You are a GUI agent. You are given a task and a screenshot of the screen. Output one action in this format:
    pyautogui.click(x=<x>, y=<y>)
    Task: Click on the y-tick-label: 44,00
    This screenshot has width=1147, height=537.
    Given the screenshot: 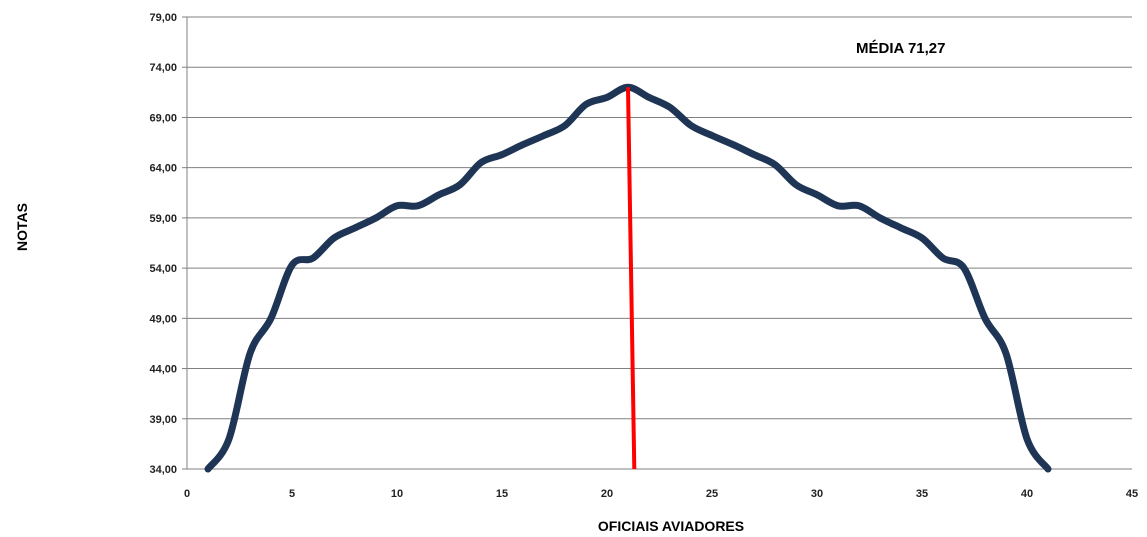 What is the action you would take?
    pyautogui.click(x=163, y=370)
    